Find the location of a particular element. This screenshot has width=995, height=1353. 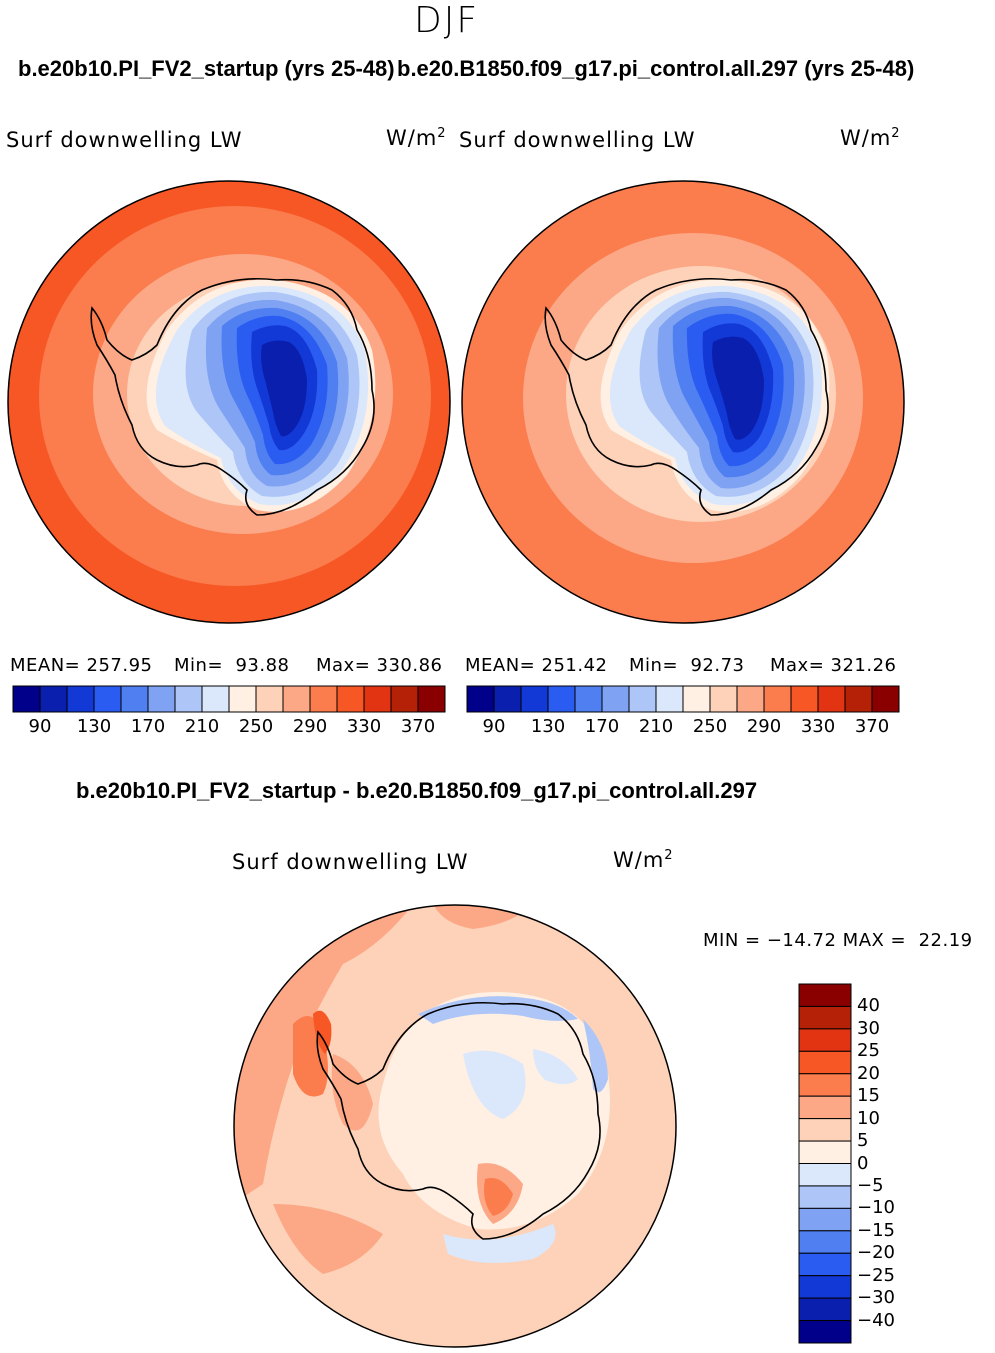

colorbar-difference-tick-label: 20 is located at coordinates (868, 1073).